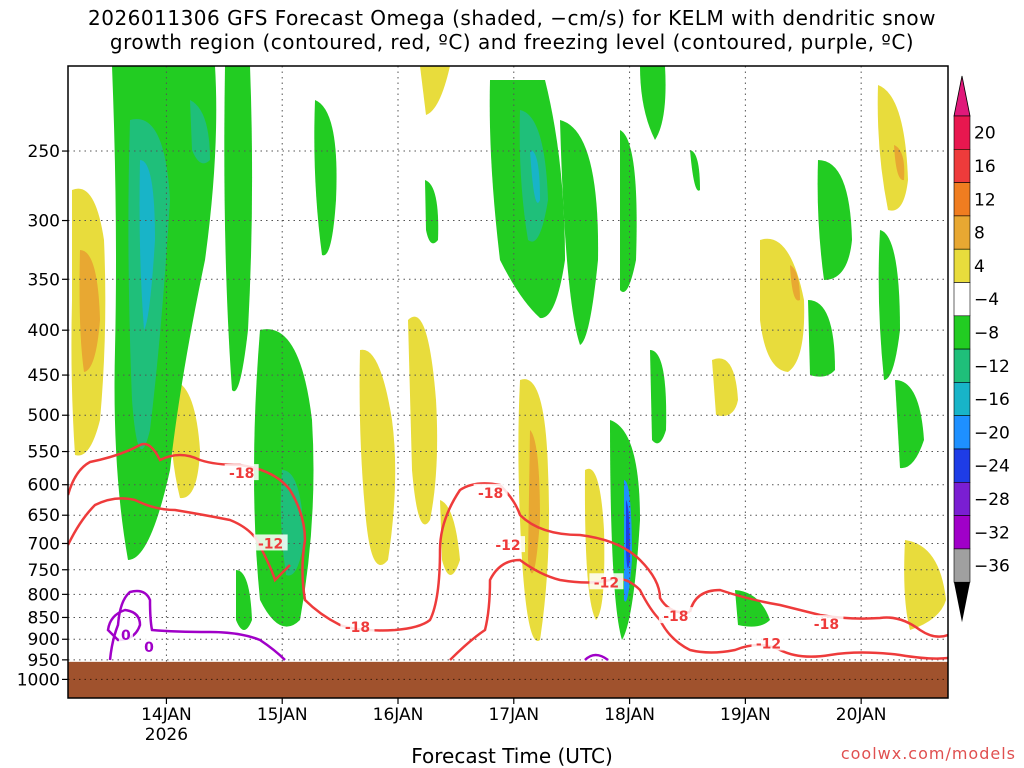  Describe the element at coordinates (512, 756) in the screenshot. I see `x-axis-label: Forecast Time (UTC)` at that location.